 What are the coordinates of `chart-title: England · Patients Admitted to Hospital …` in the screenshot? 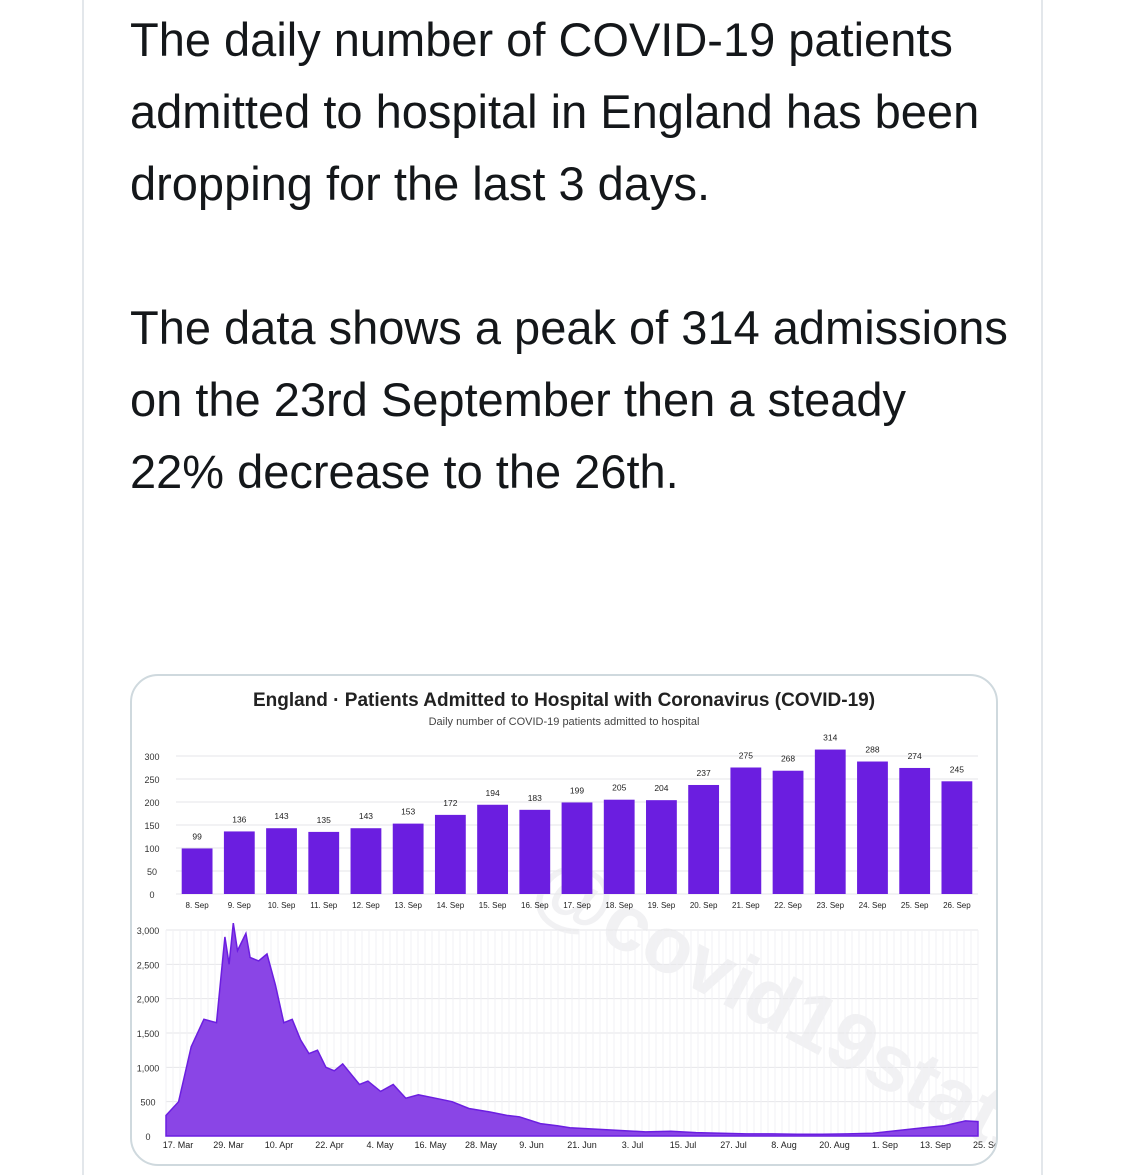 It's located at (564, 700).